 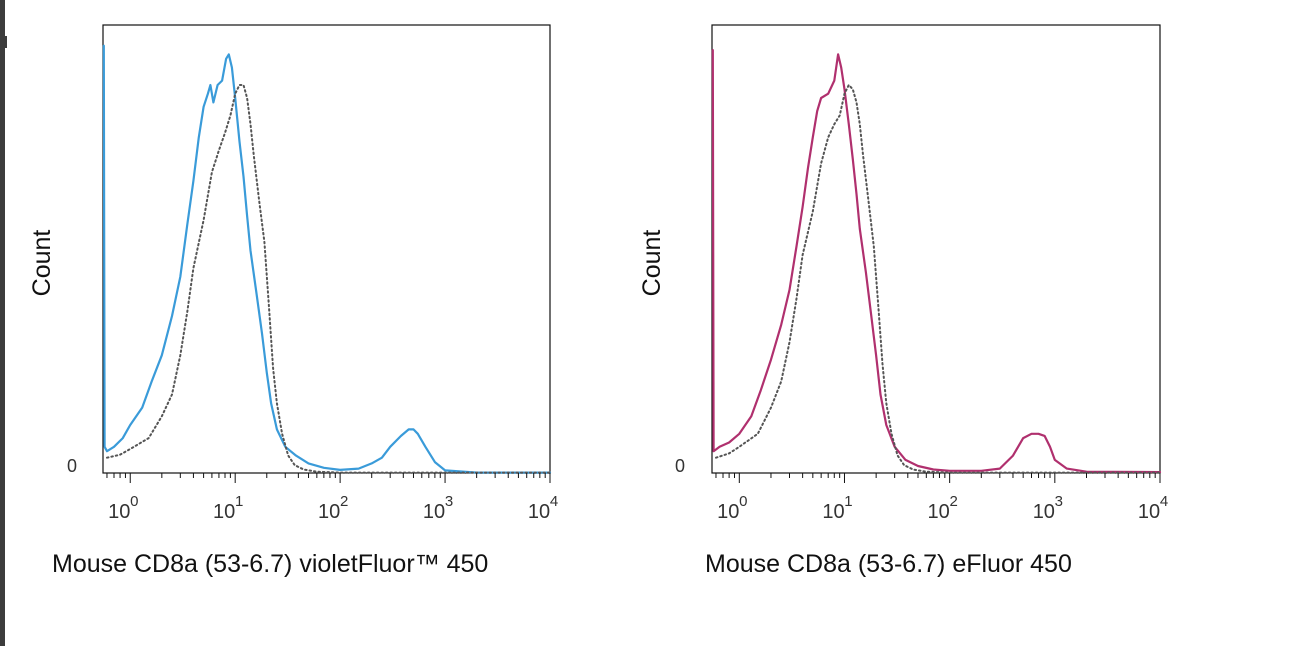 What do you see at coordinates (2, 323) in the screenshot?
I see `window-edge-bar` at bounding box center [2, 323].